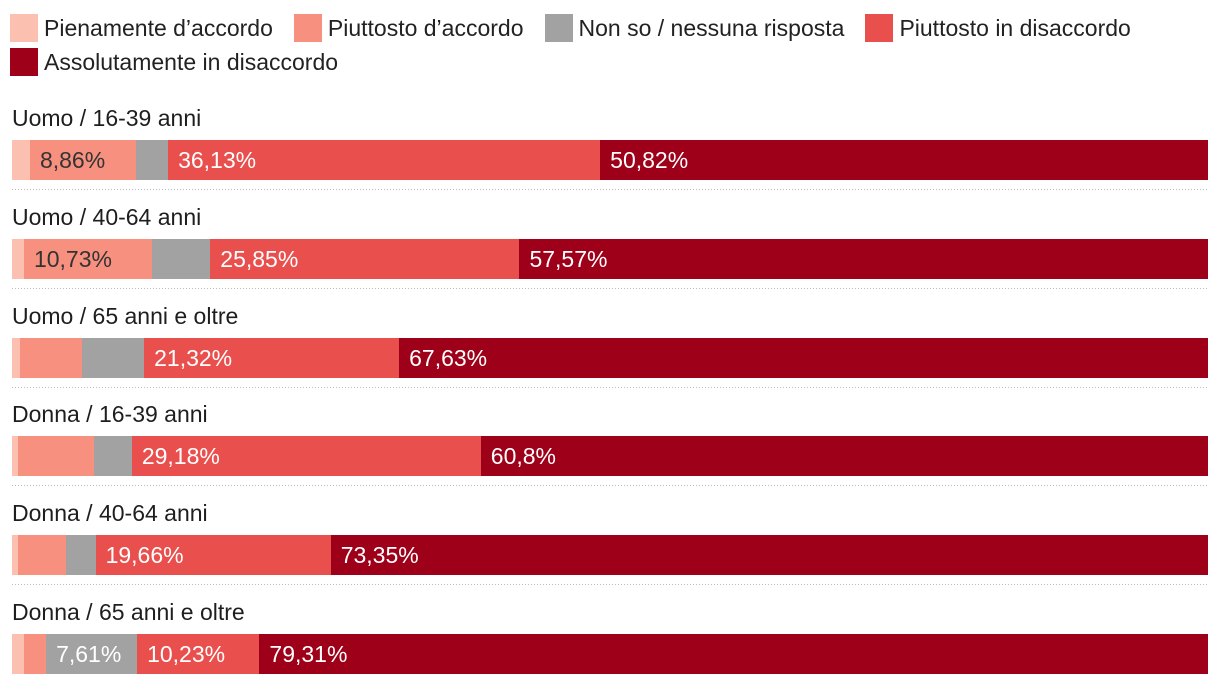  I want to click on stacked-bar: 7,61% 10,23% 79,31%, so click(610, 653).